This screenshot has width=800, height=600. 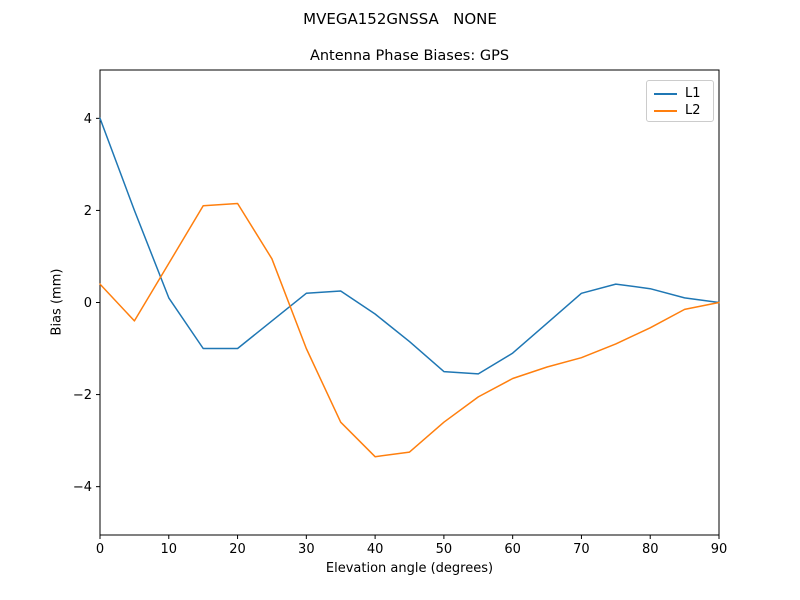 I want to click on y-tick-label: 0, so click(x=88, y=303).